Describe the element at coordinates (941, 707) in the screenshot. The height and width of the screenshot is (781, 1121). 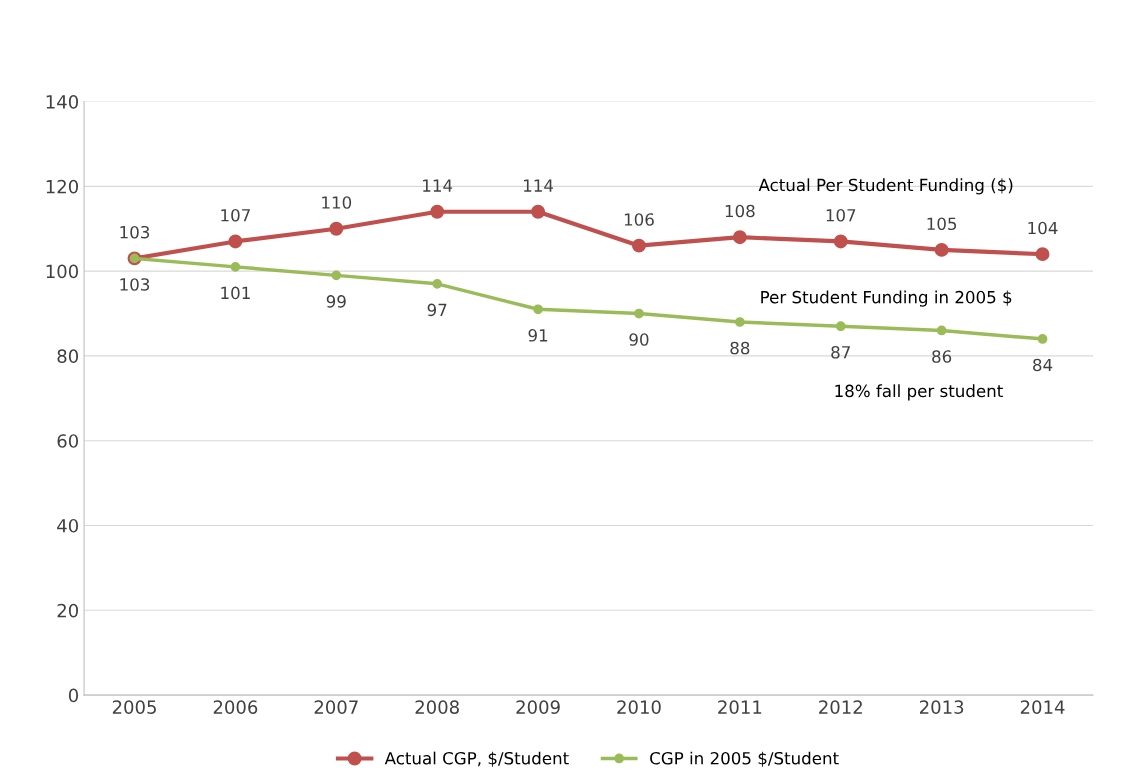
I see `x-tick-label: 2013` at that location.